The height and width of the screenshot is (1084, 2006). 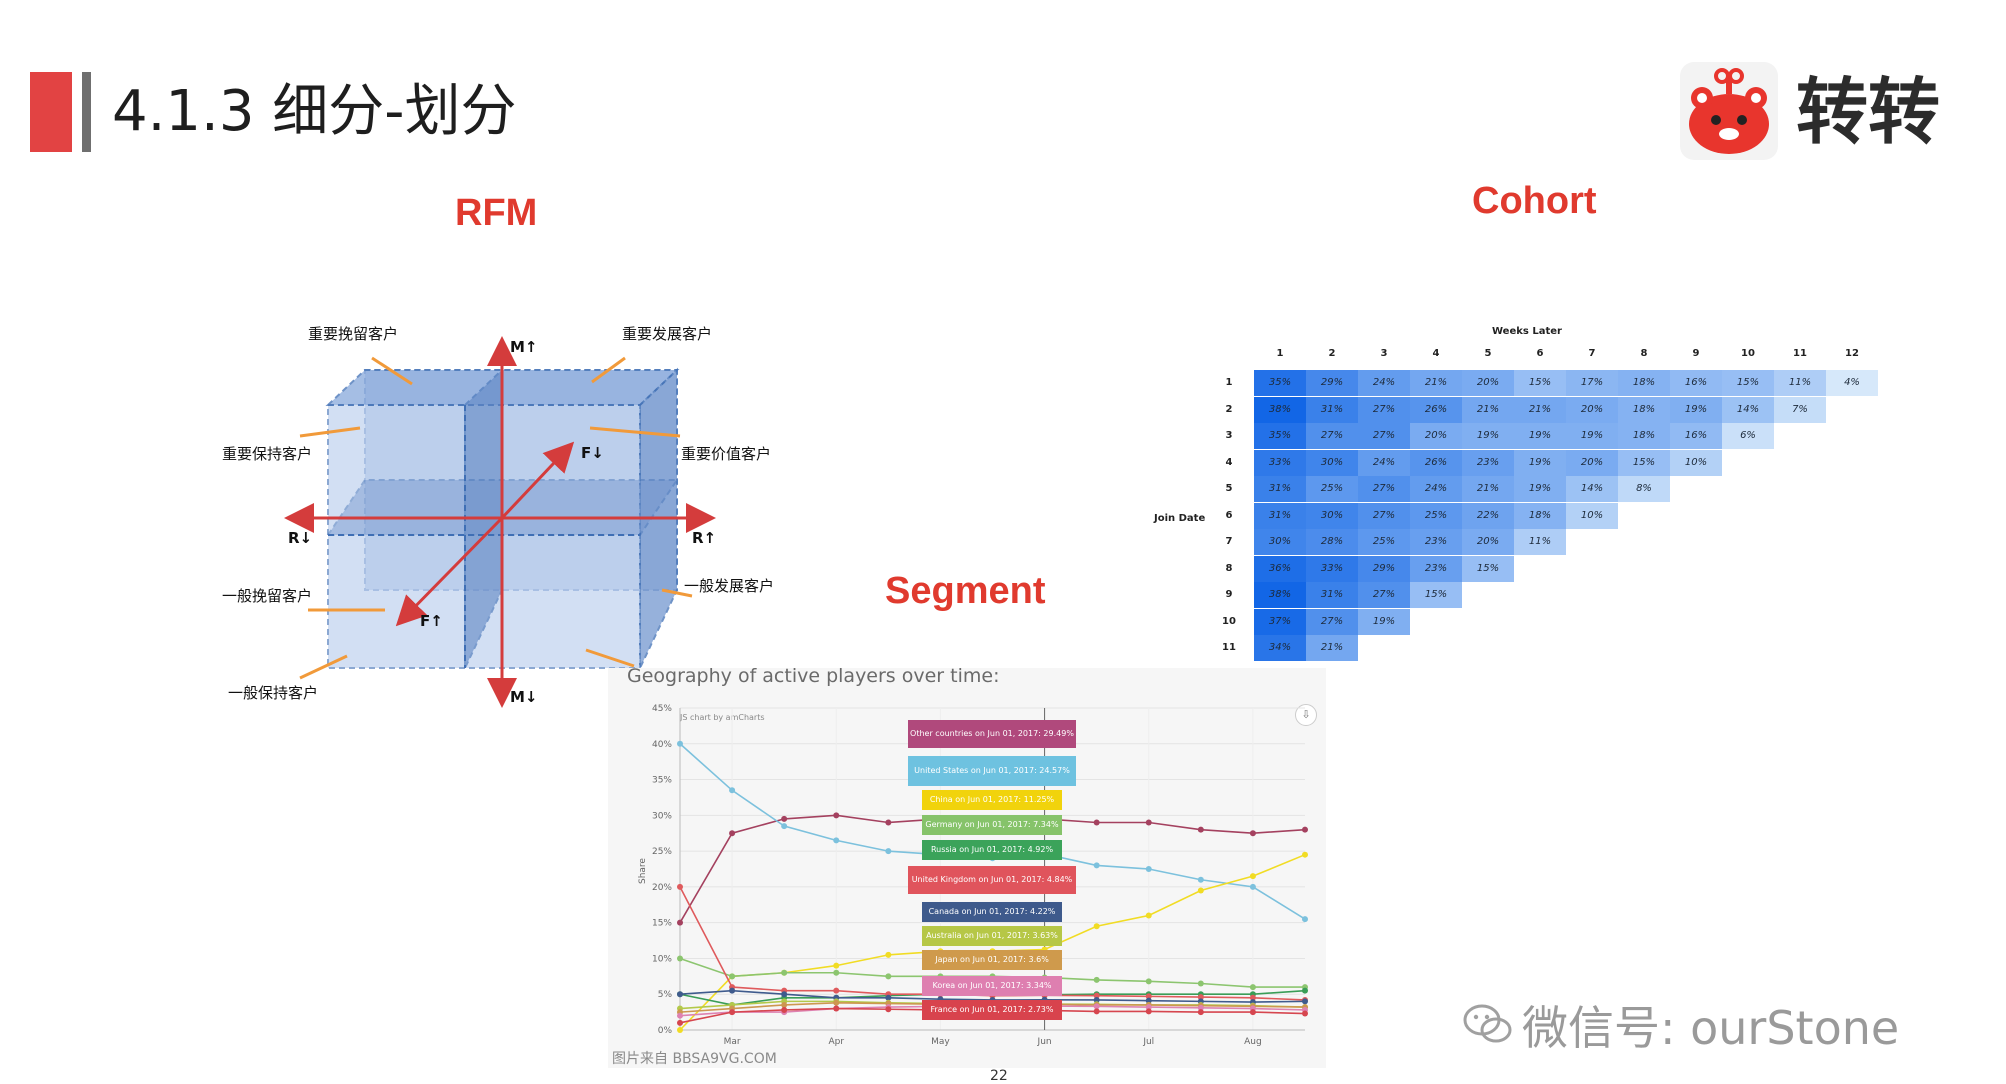 I want to click on rfm-cube-diagram, so click(x=510, y=520).